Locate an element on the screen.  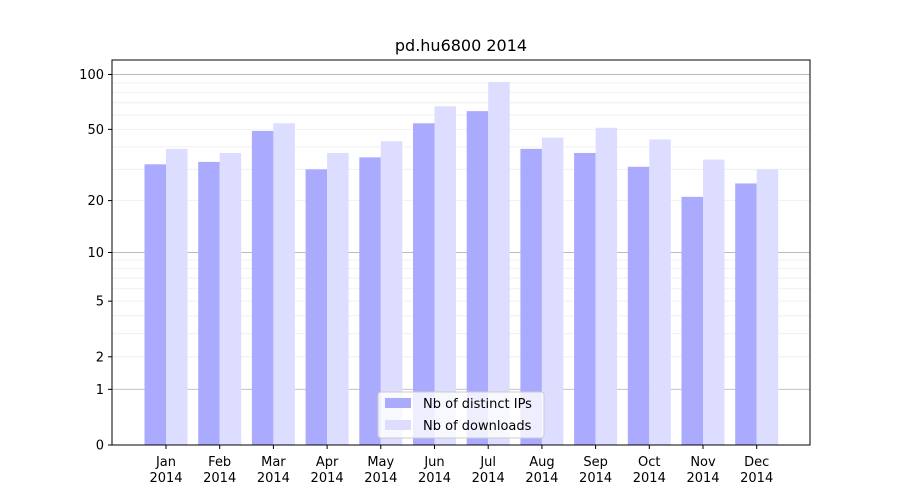
bar-downloads-sep is located at coordinates (606, 286).